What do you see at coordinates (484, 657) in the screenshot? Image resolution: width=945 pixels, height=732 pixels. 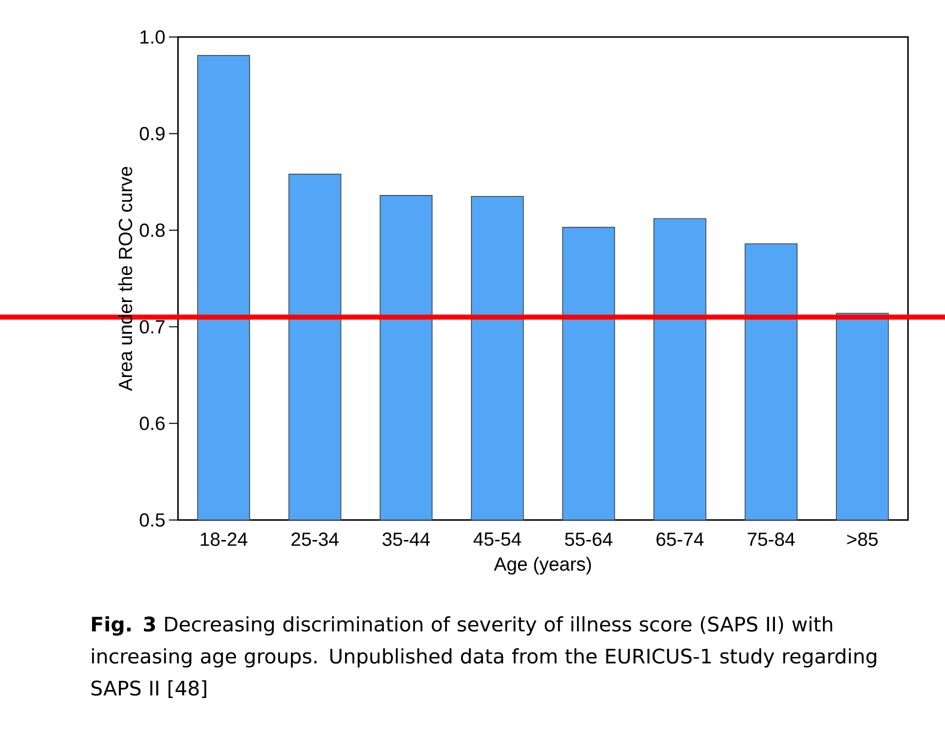 I see `text: Fig. 3 Decreasing discrimination of severity of illness score (SAPS II) with increasing age groups. Unpublished data from the EURICUS-1 study regarding SAPS II [48]` at bounding box center [484, 657].